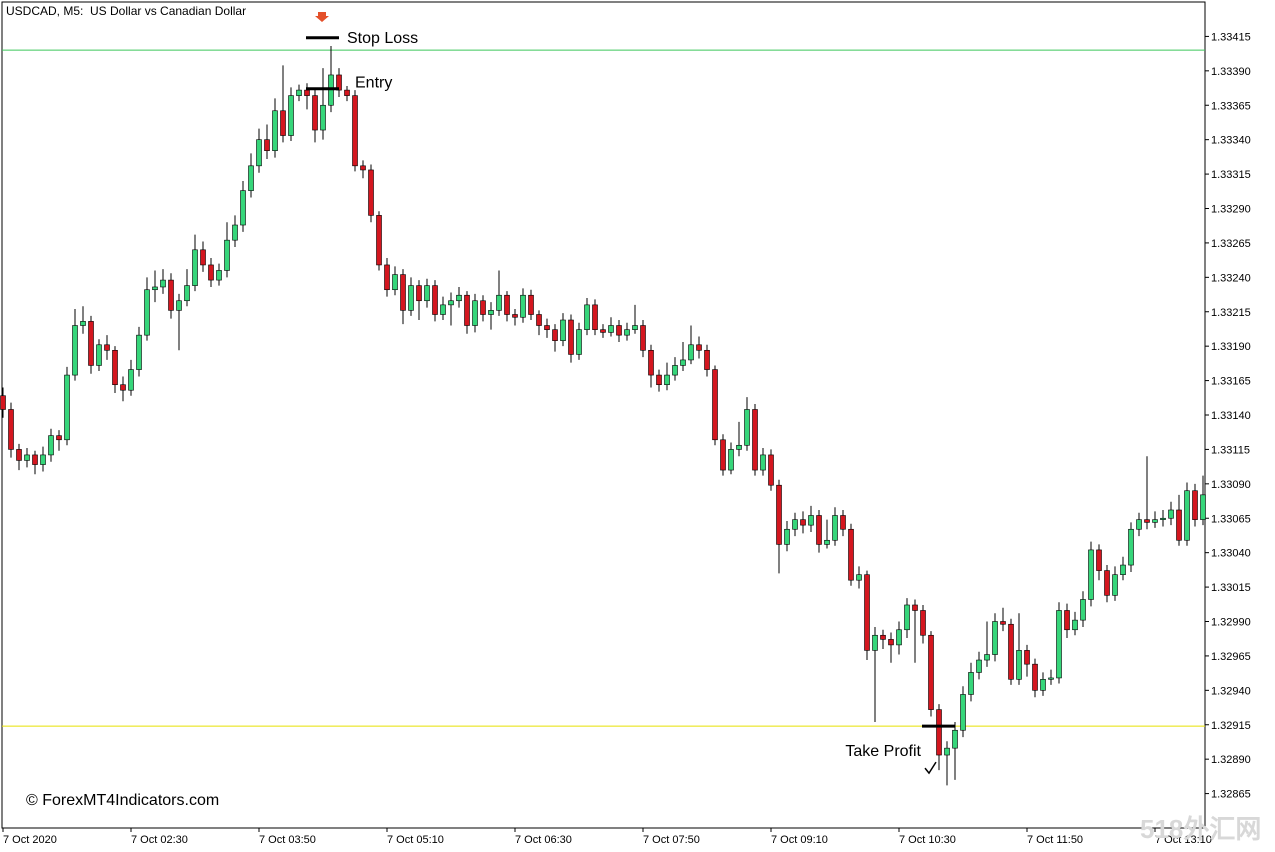 Image resolution: width=1275 pixels, height=852 pixels. Describe the element at coordinates (159, 840) in the screenshot. I see `x-tick-label: 7 Oct 02:30` at that location.